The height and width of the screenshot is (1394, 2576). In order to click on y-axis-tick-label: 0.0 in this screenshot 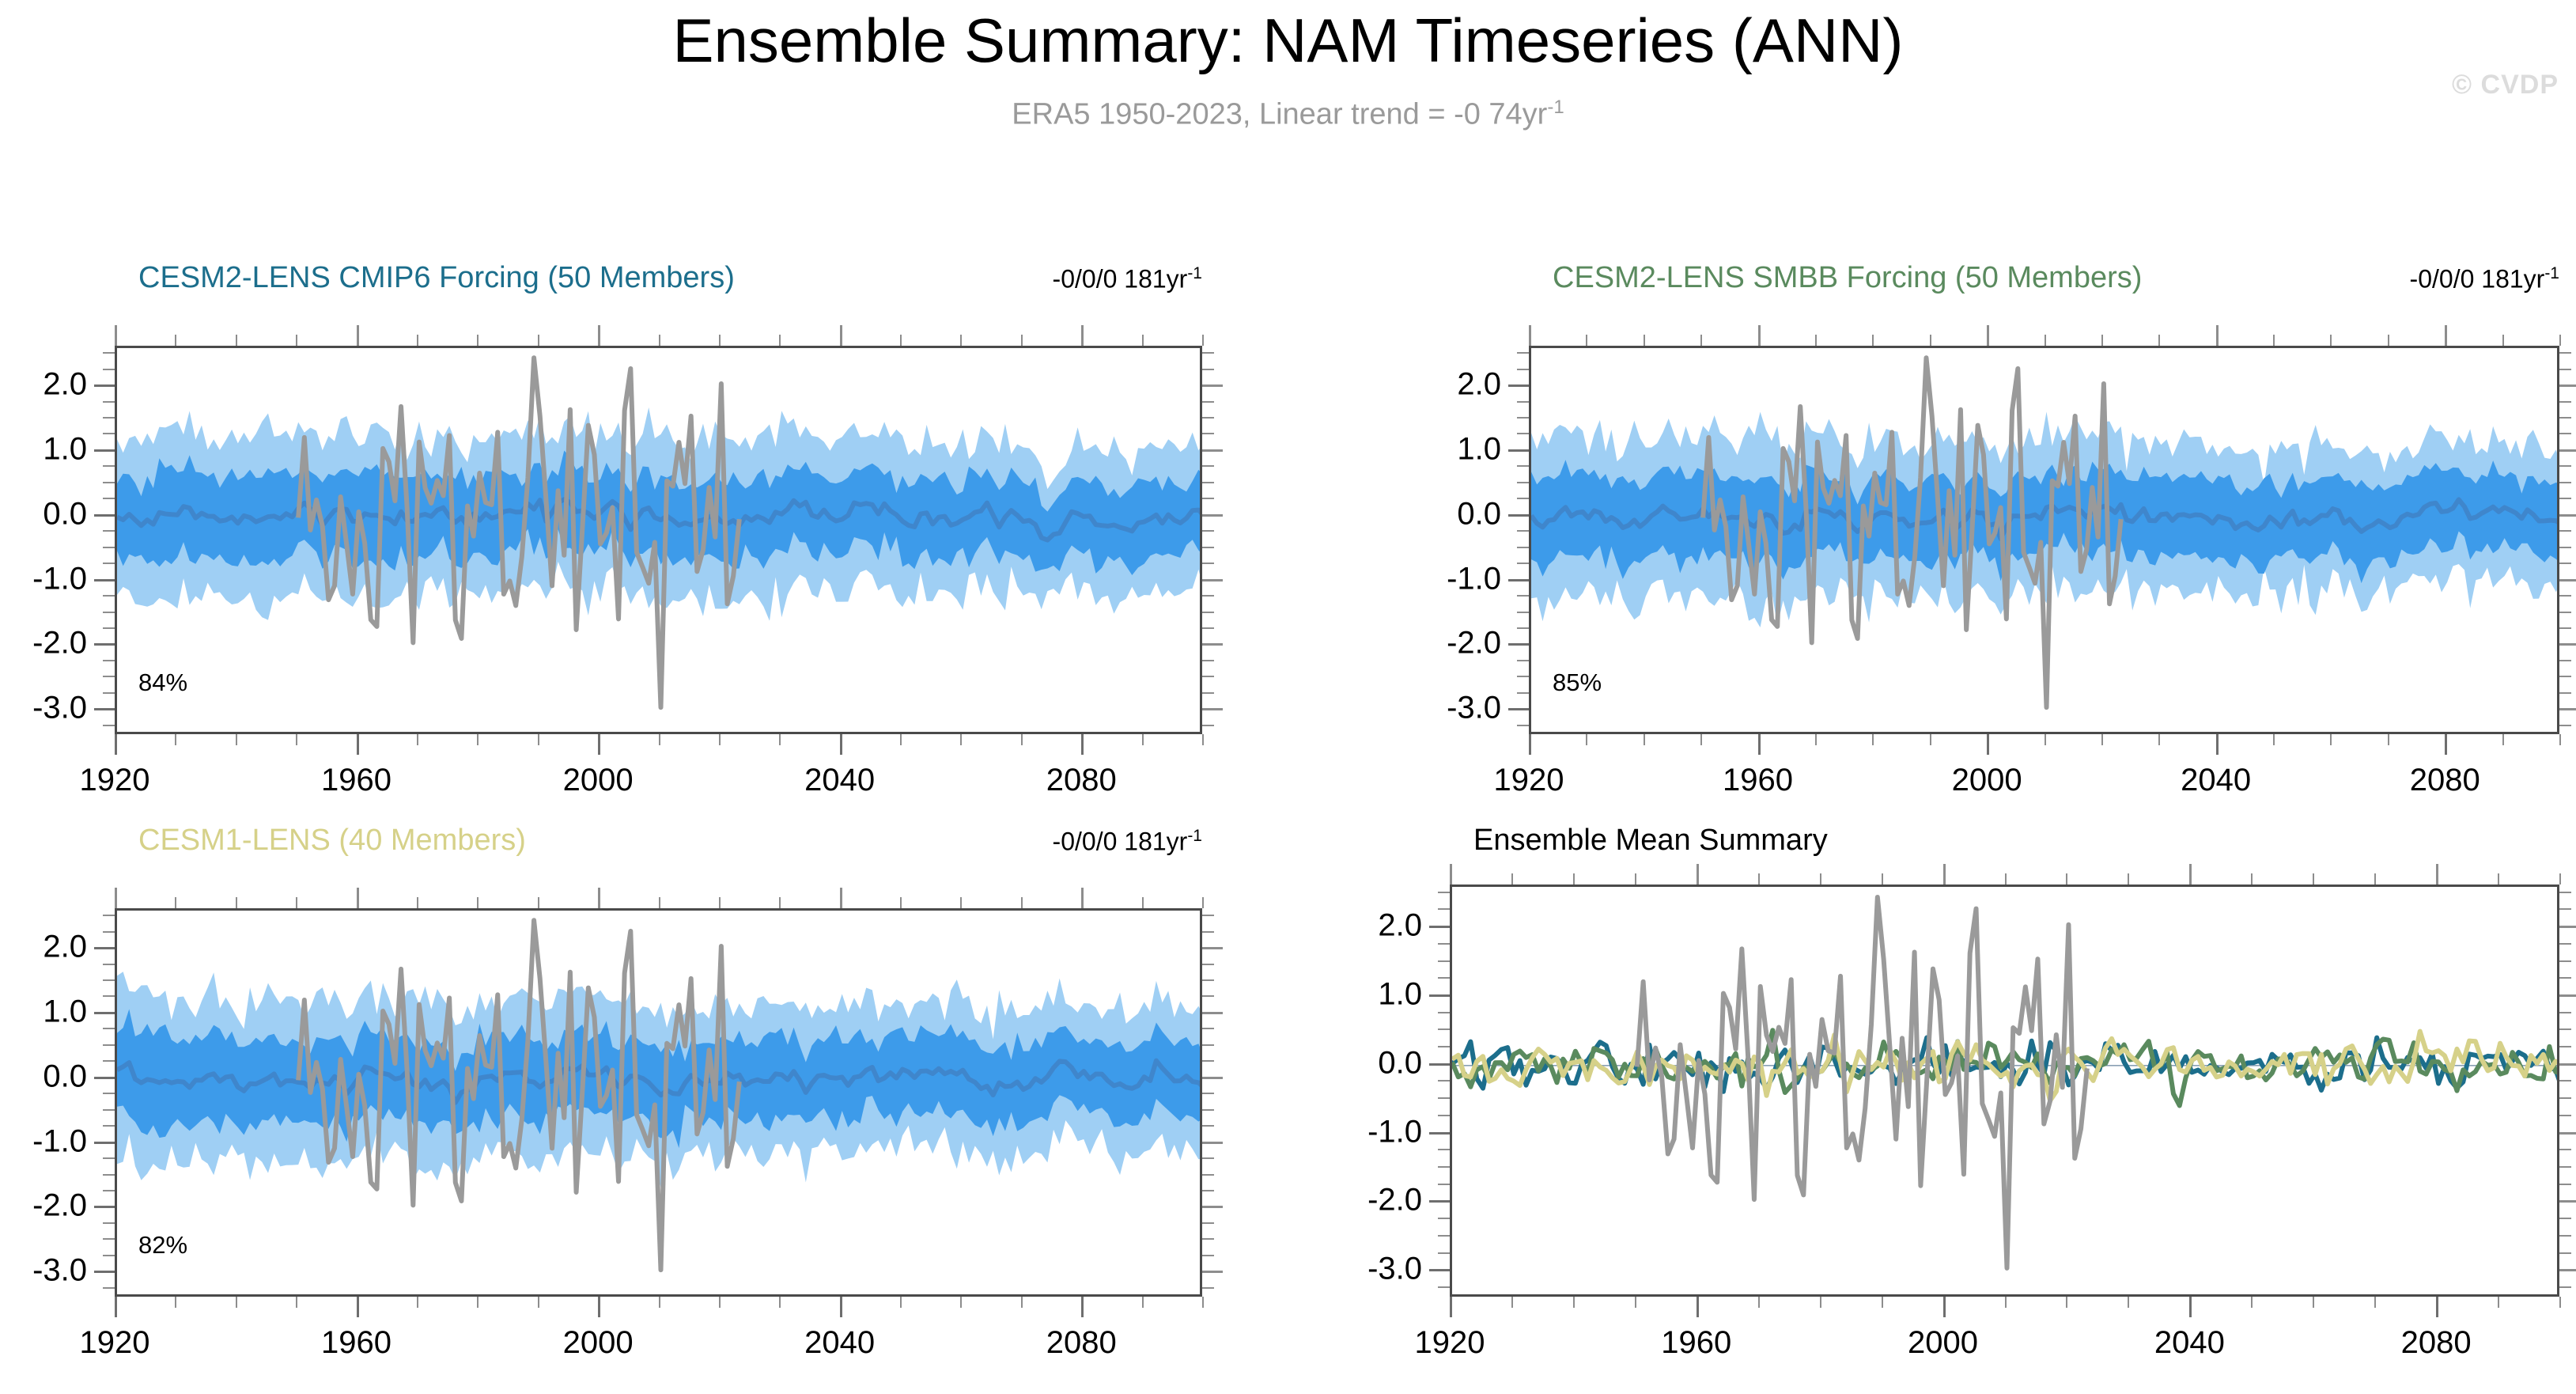, I will do `click(65, 514)`.